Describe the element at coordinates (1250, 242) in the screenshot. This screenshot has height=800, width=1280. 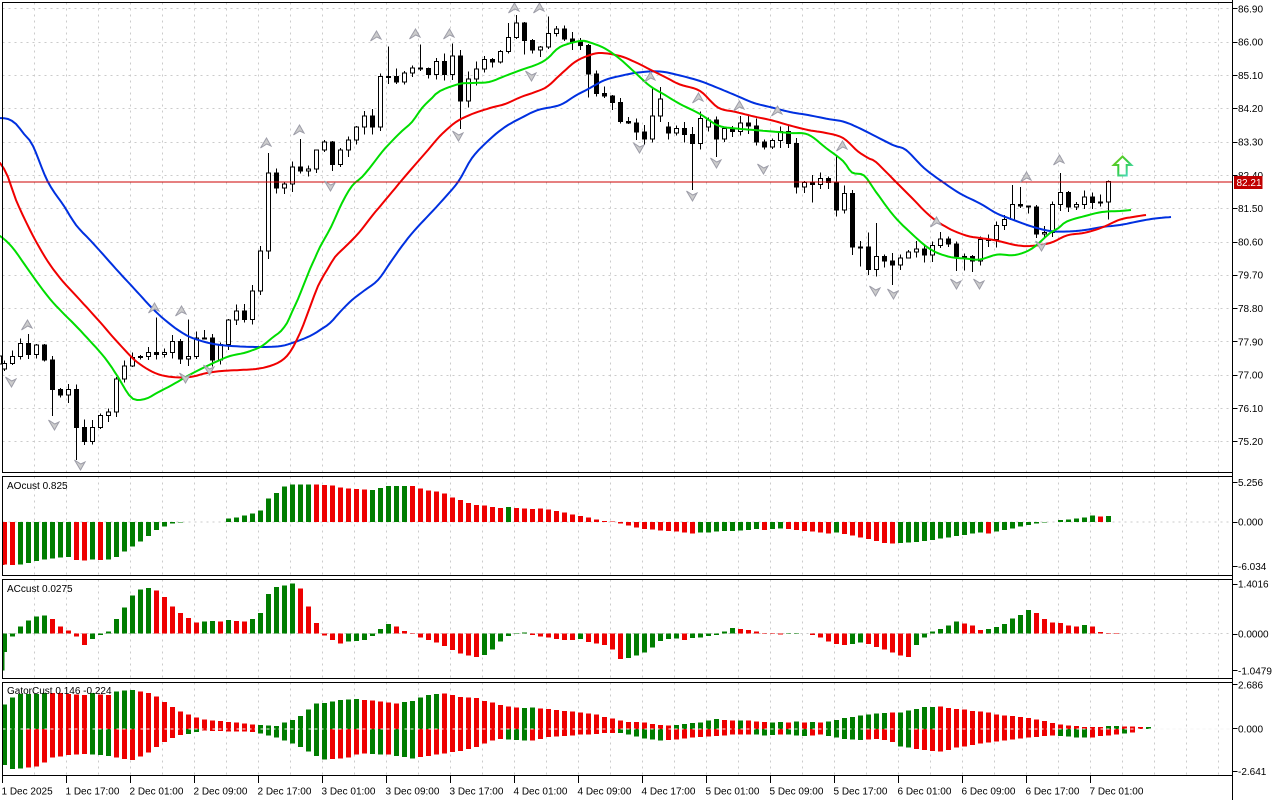
I see `svg-text: 80.60` at that location.